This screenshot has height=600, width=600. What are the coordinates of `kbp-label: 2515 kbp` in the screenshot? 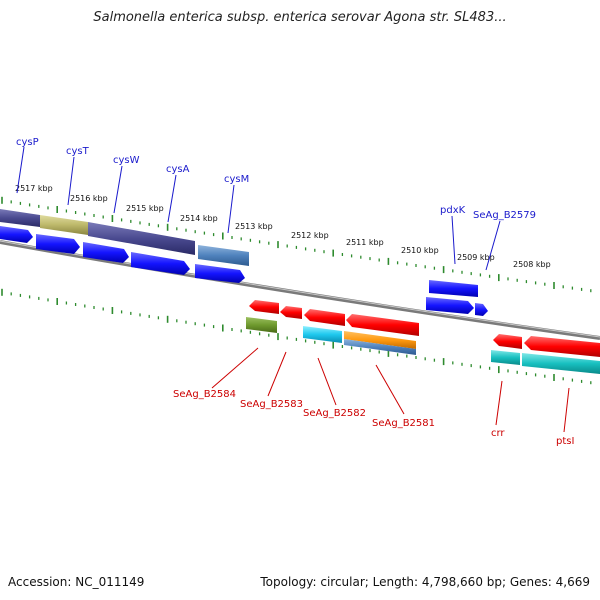 It's located at (145, 208).